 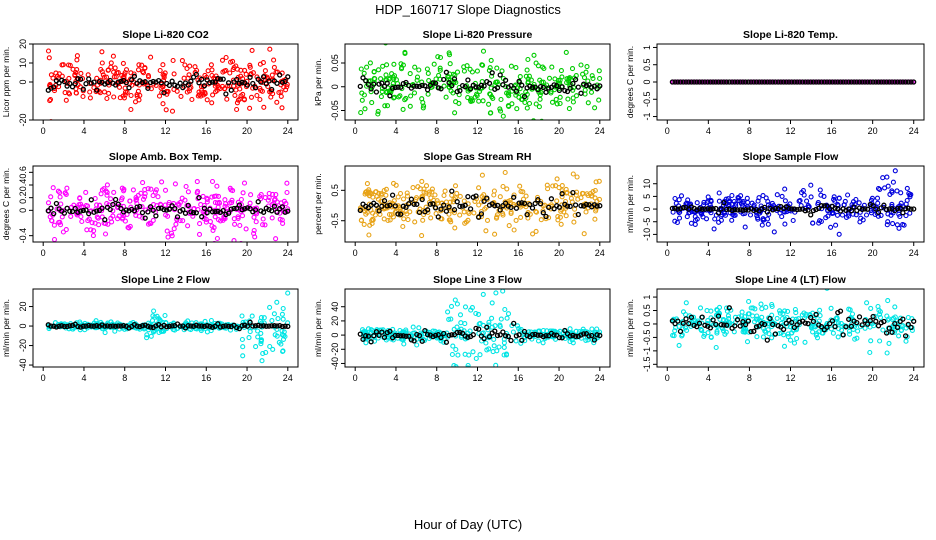 I want to click on y-axis-label: percent per min., so click(x=318, y=203).